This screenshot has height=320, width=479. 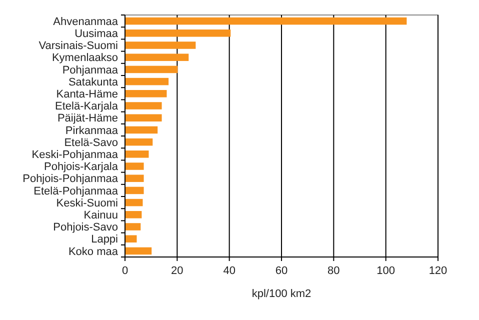 What do you see at coordinates (177, 271) in the screenshot?
I see `x-tick-label: 20` at bounding box center [177, 271].